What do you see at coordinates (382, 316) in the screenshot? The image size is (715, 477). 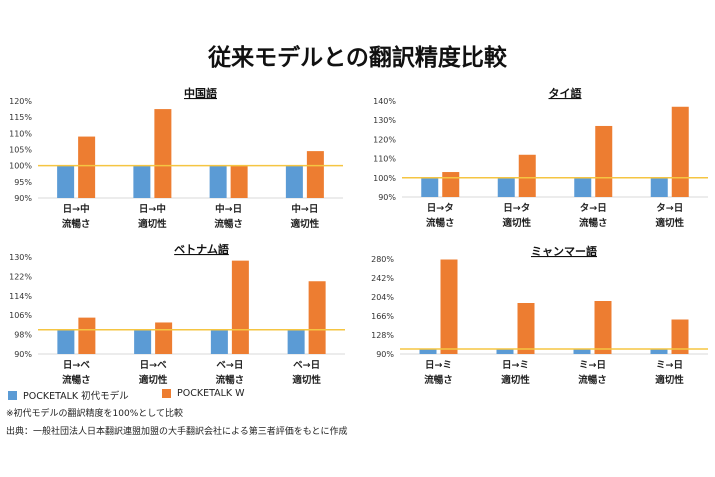 I see `y-tick-label: 166%` at bounding box center [382, 316].